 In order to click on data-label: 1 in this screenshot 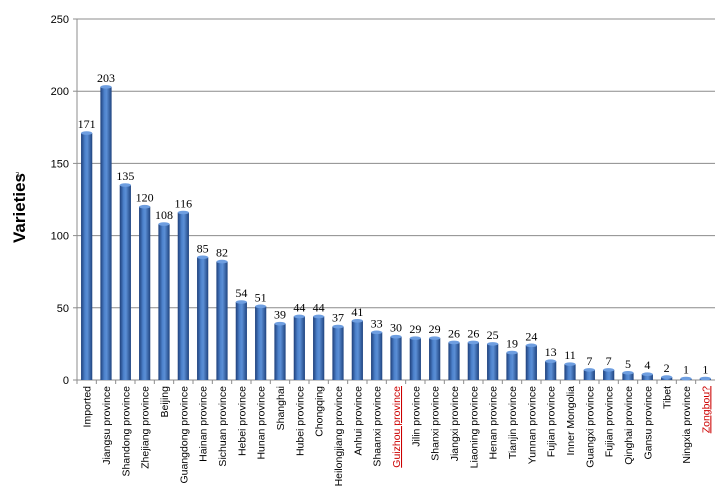, I will do `click(705, 370)`.